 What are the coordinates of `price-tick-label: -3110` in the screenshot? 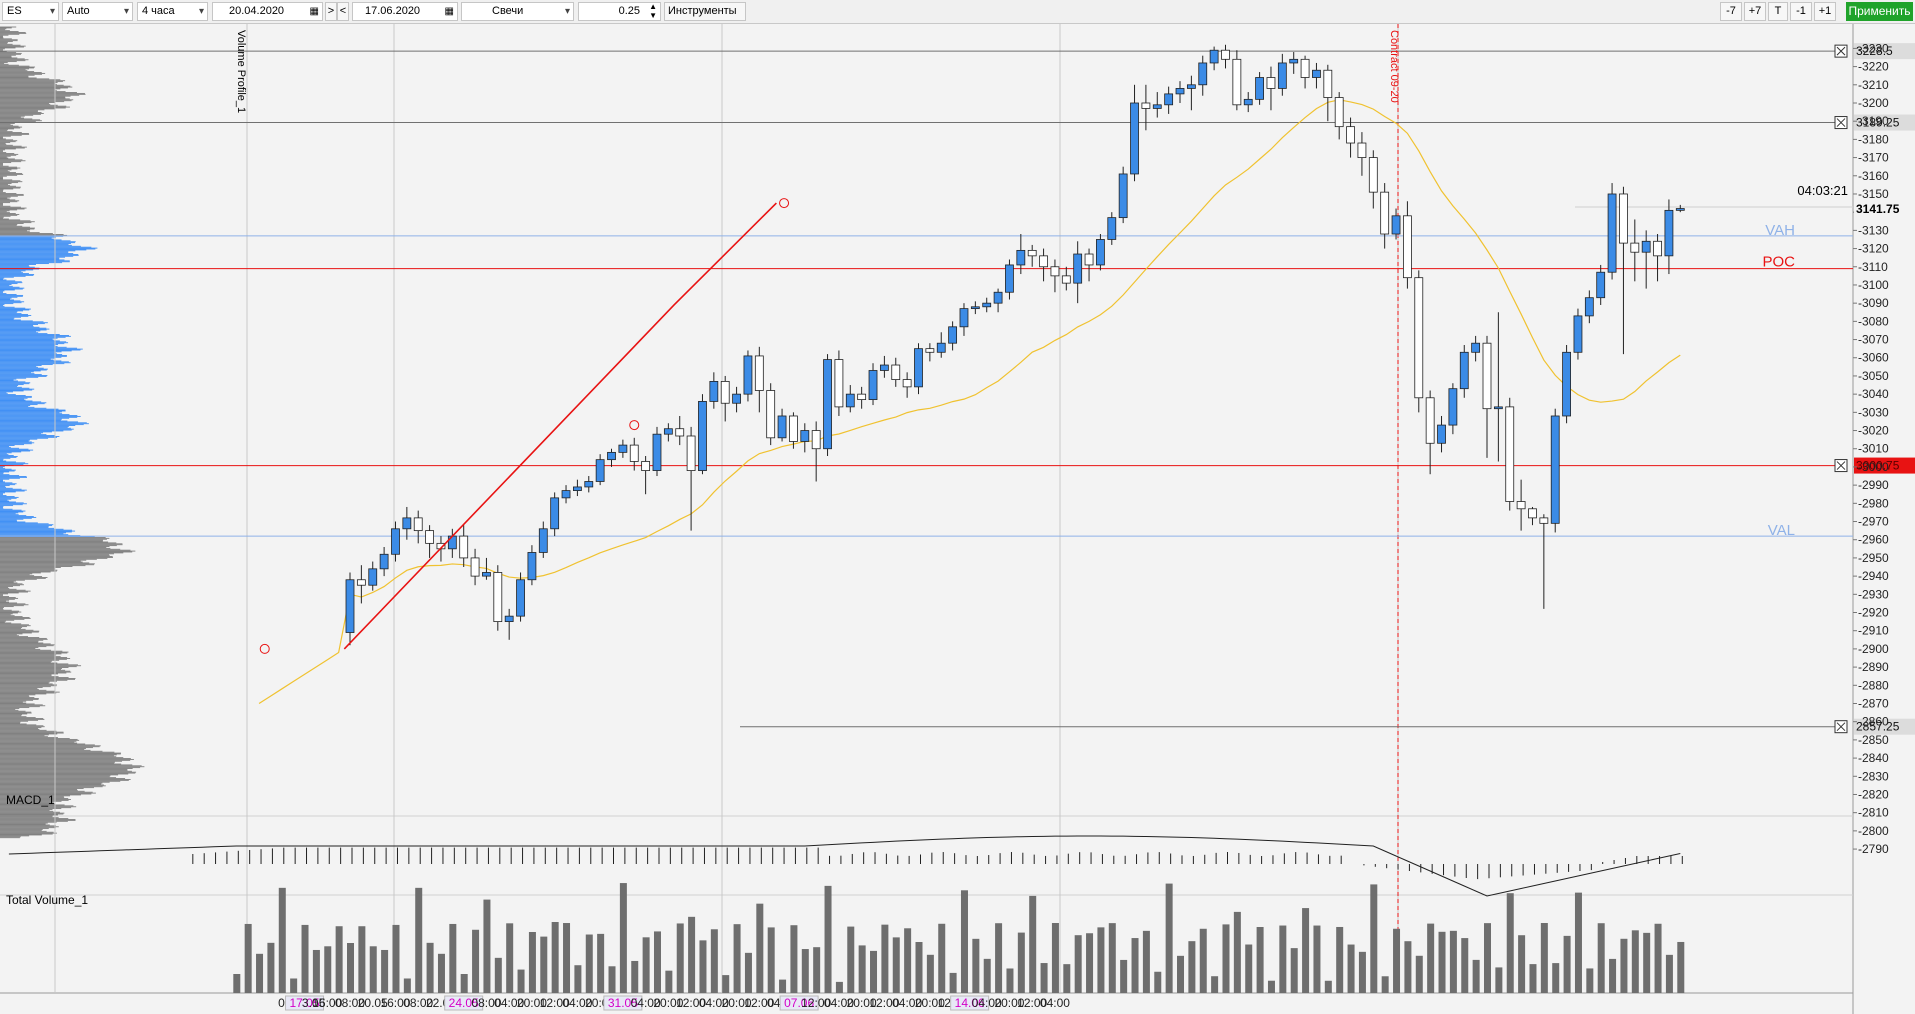 It's located at (1873, 267).